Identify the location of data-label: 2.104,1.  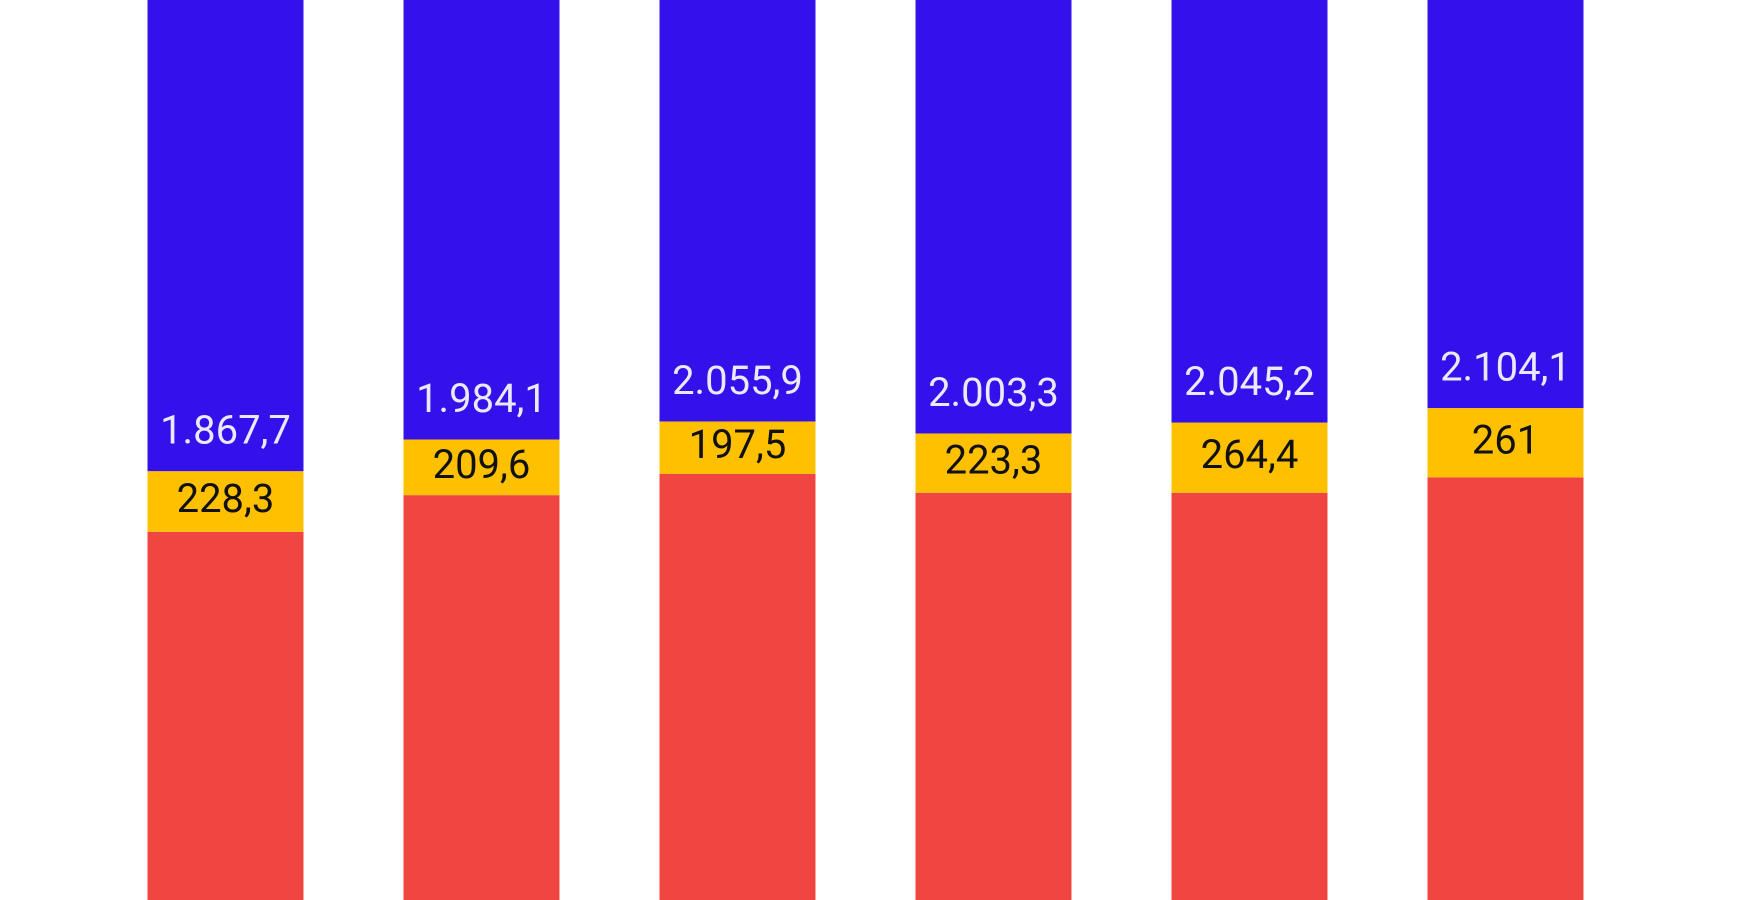
(1505, 367).